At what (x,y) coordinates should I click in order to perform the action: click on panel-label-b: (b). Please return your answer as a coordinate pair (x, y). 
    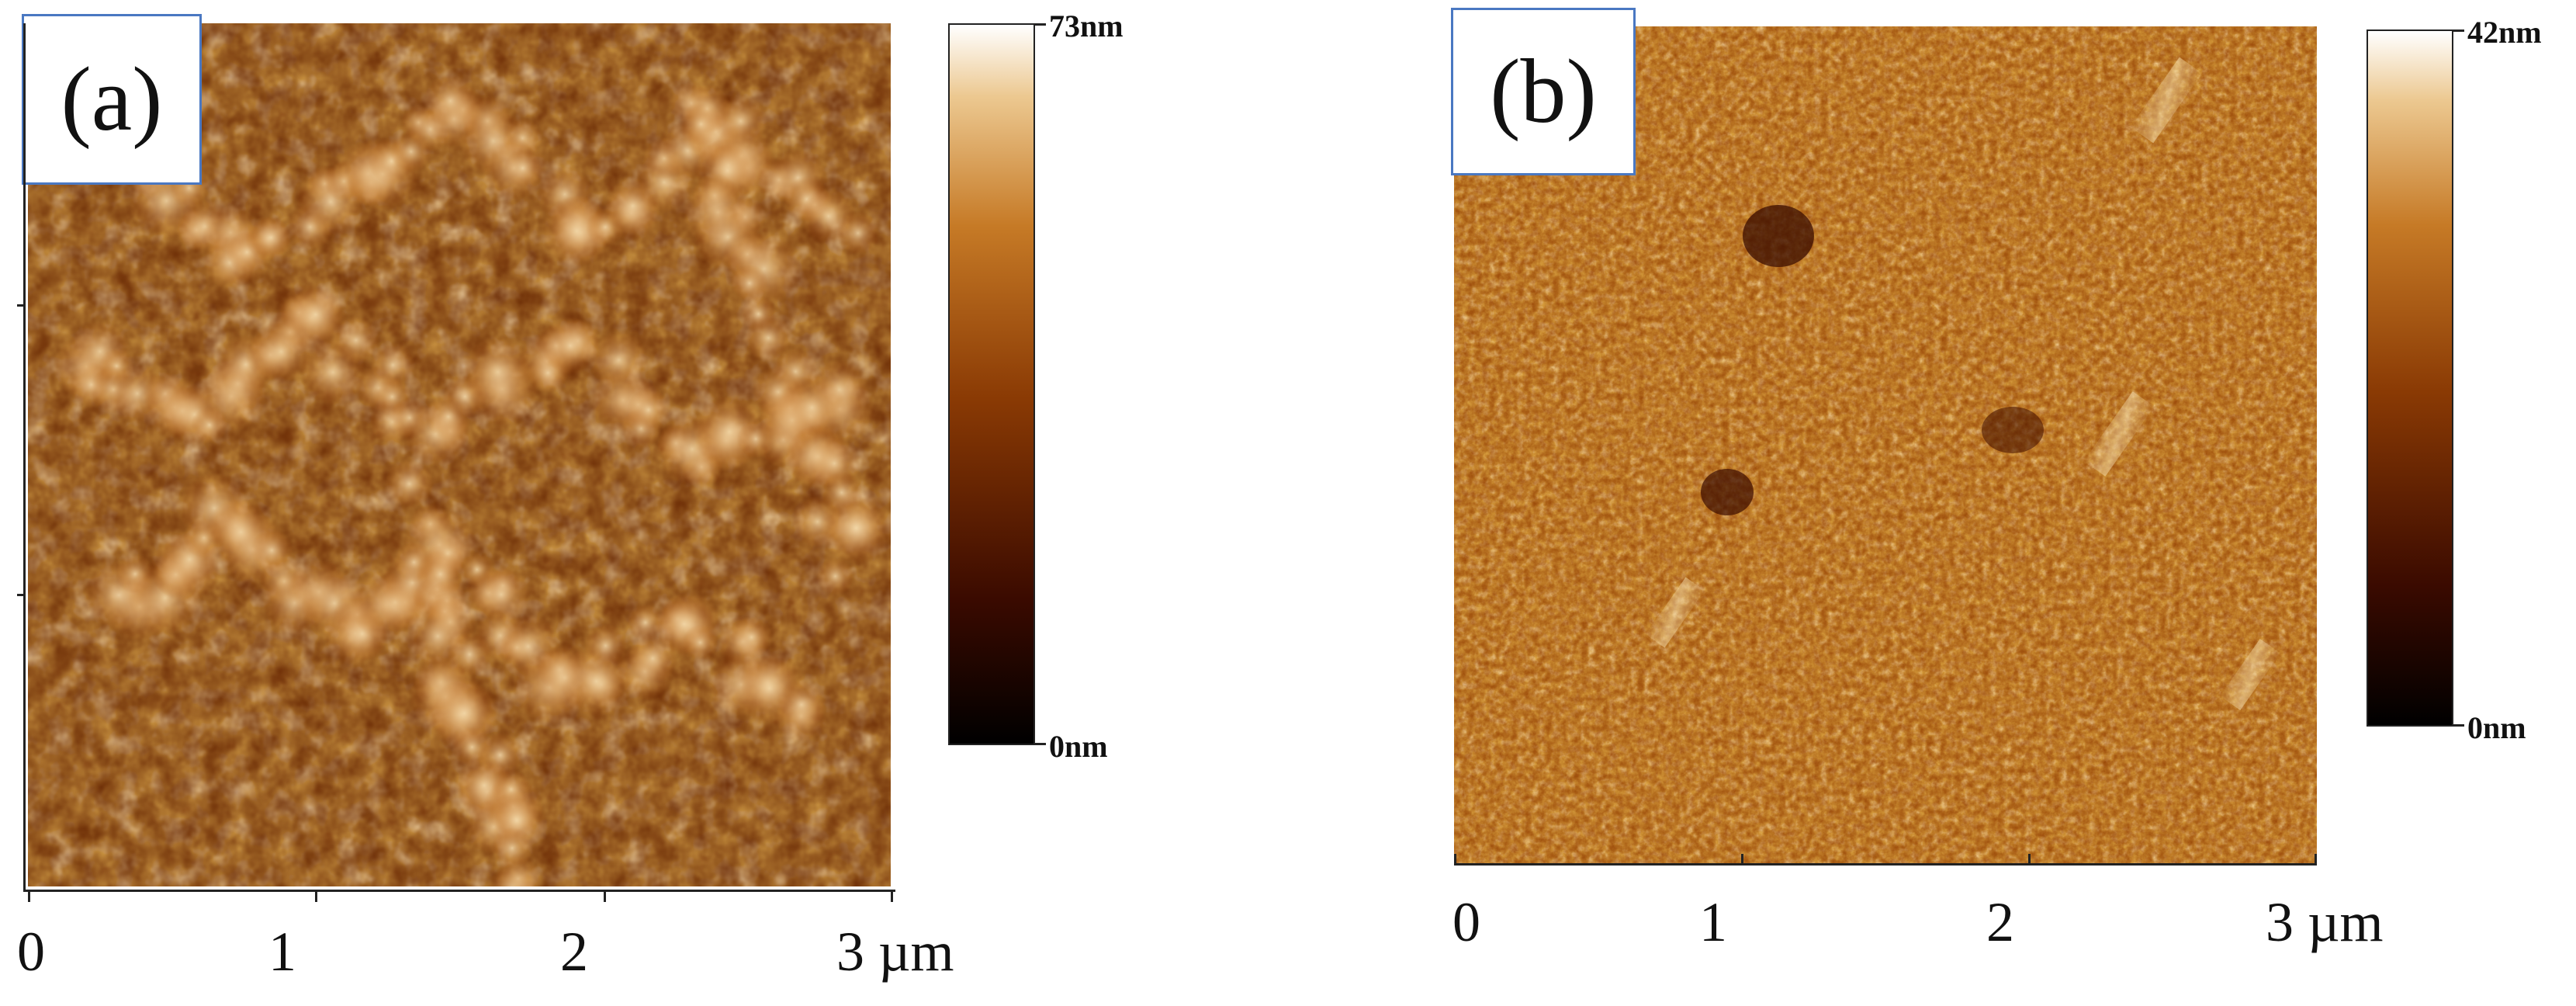
    Looking at the image, I should click on (1543, 91).